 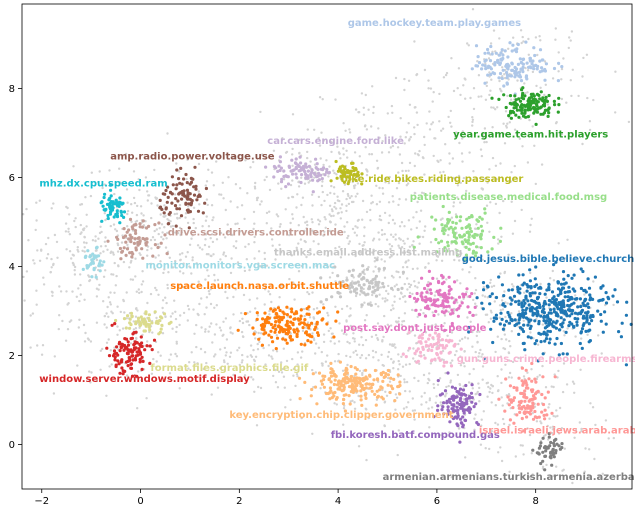 What do you see at coordinates (143, 323) in the screenshot?
I see `cluster-format` at bounding box center [143, 323].